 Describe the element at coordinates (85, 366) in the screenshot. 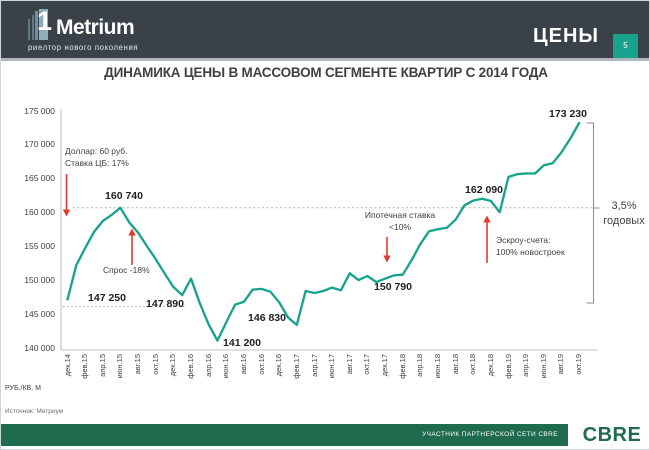

I see `x-axis-tick-label: фев.15` at that location.